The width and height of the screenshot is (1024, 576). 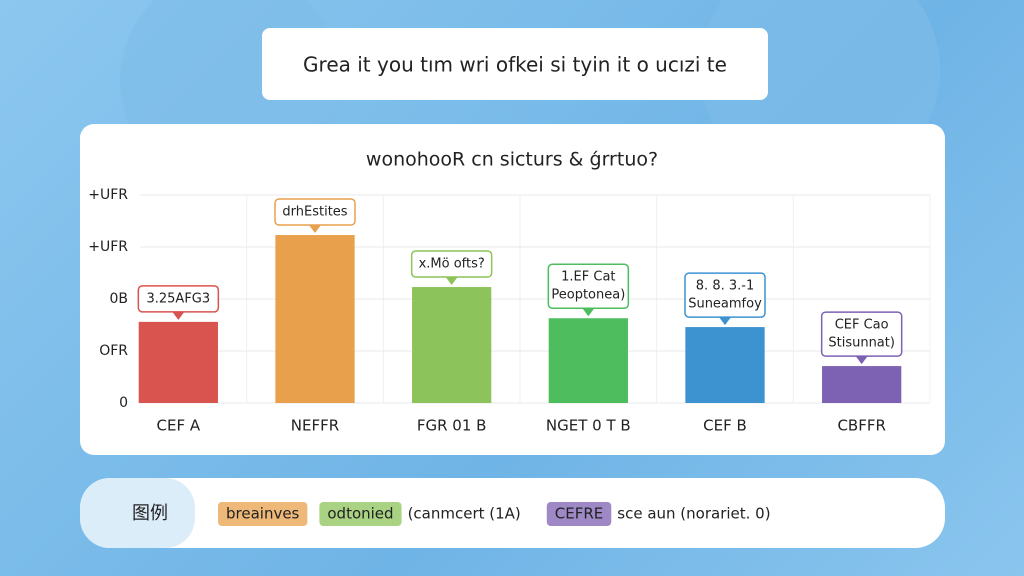 What do you see at coordinates (725, 286) in the screenshot?
I see `annotation: 8. 8. 3.-1` at bounding box center [725, 286].